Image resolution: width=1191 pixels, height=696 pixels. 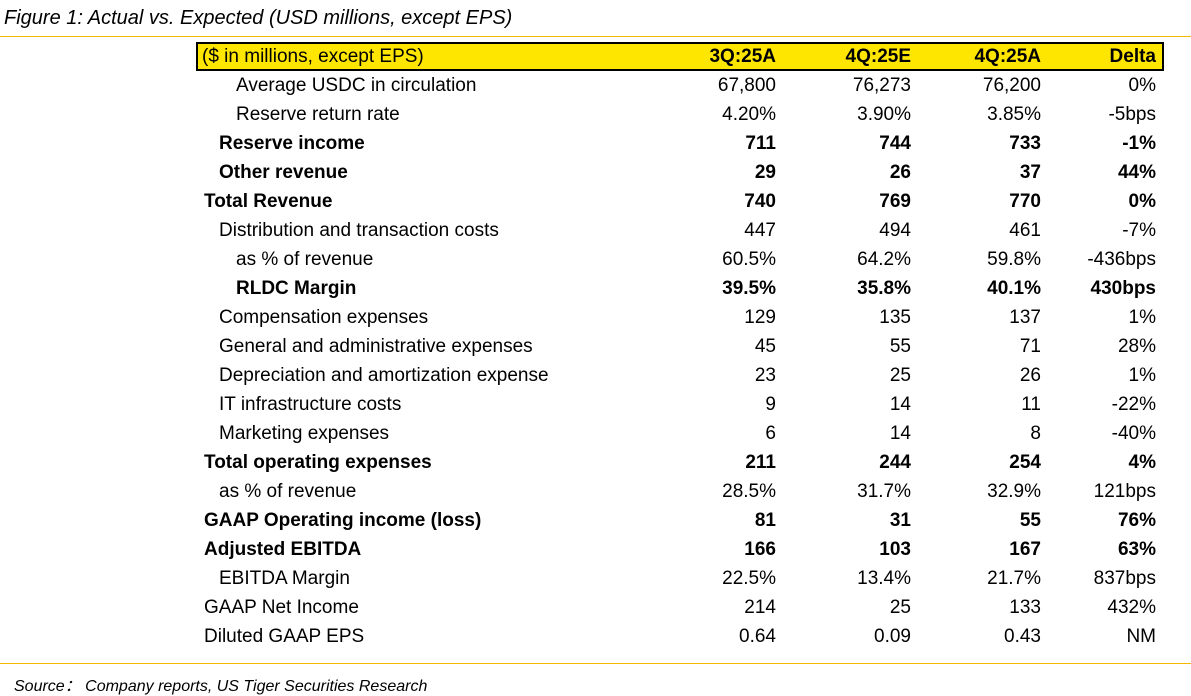 What do you see at coordinates (680, 578) in the screenshot?
I see `table-row: EBITDA Margin 22.5% 13.4% 21.7% 837bps` at bounding box center [680, 578].